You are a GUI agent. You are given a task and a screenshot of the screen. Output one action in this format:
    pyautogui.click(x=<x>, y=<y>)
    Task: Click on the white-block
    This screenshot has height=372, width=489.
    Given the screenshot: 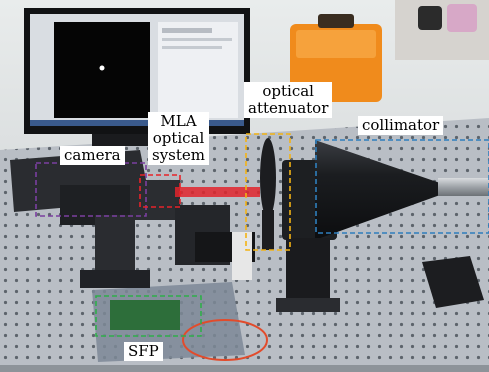 What is the action you would take?
    pyautogui.click(x=242, y=256)
    